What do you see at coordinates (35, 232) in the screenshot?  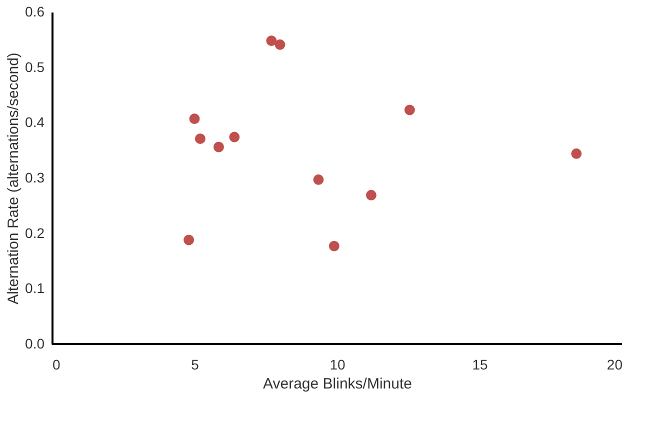 I see `y-tick-label: 0.2` at bounding box center [35, 232].